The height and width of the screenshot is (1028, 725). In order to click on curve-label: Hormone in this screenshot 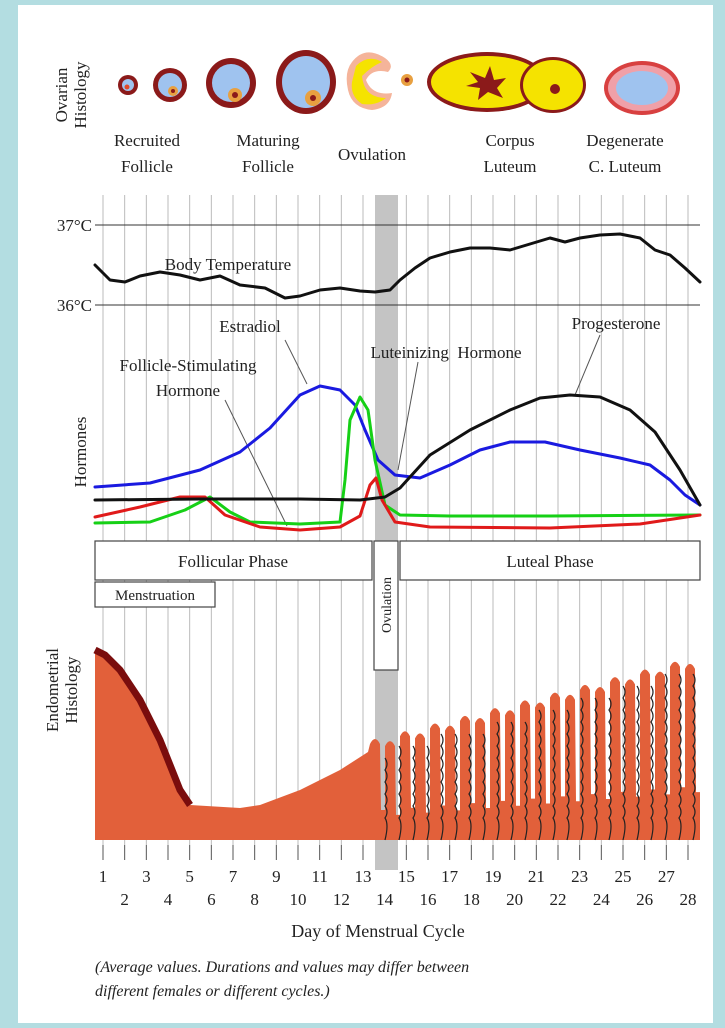, I will do `click(188, 390)`.